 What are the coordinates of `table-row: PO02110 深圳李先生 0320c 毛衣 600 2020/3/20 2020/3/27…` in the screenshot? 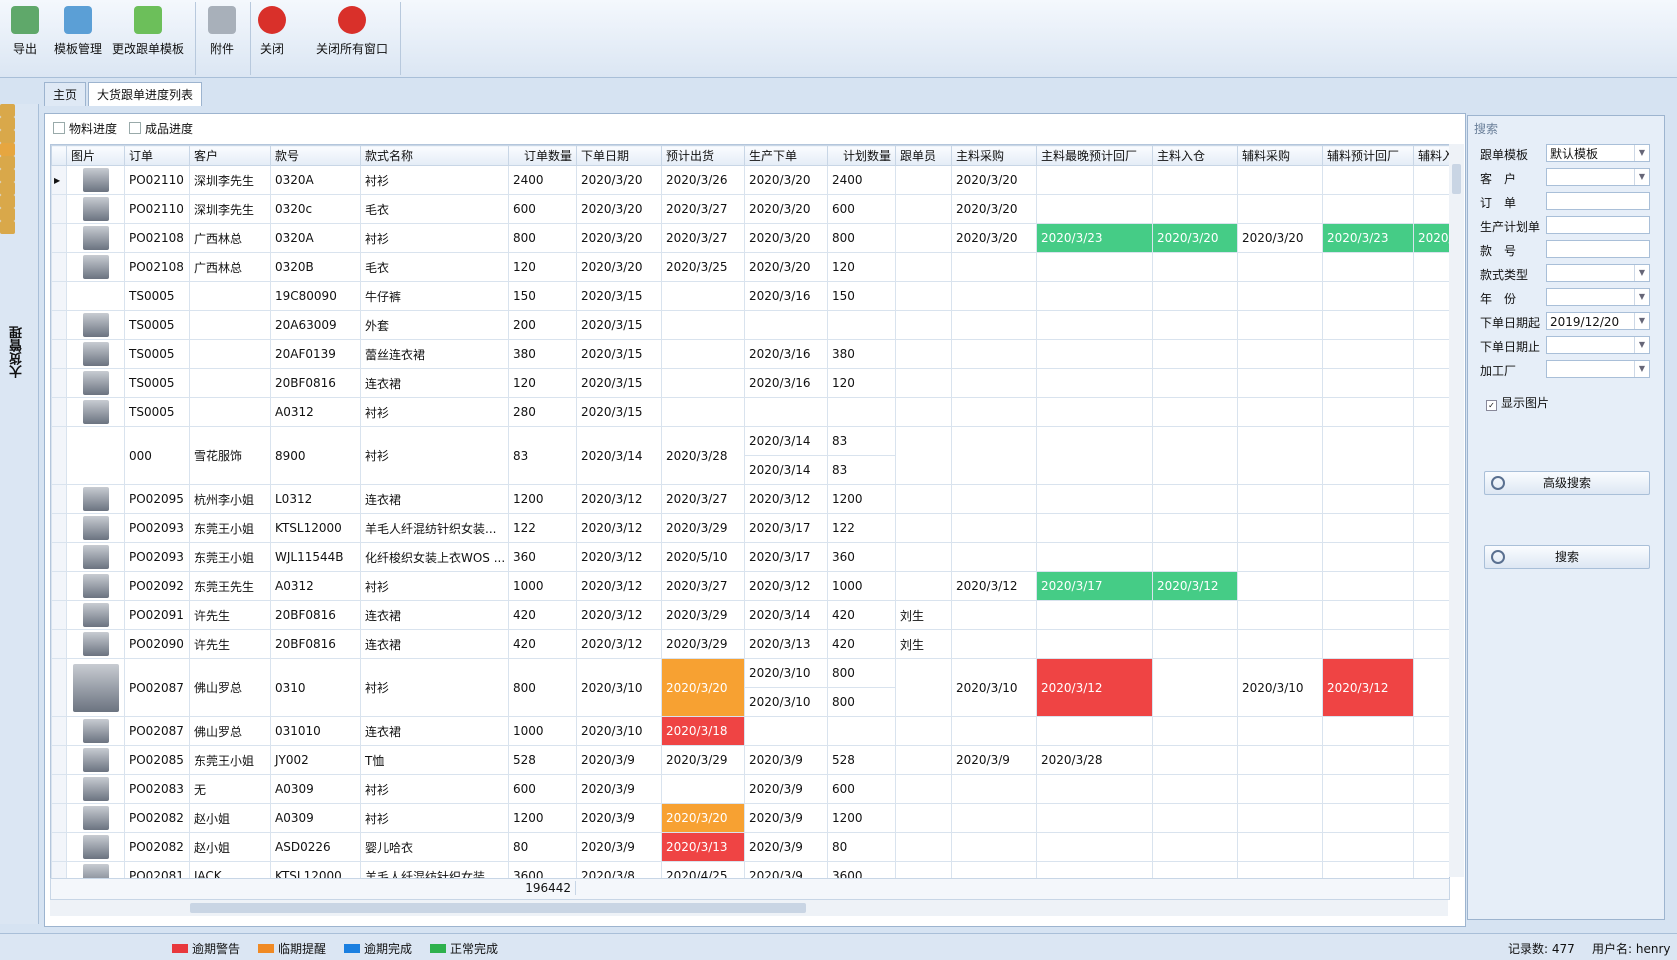 It's located at (750, 209).